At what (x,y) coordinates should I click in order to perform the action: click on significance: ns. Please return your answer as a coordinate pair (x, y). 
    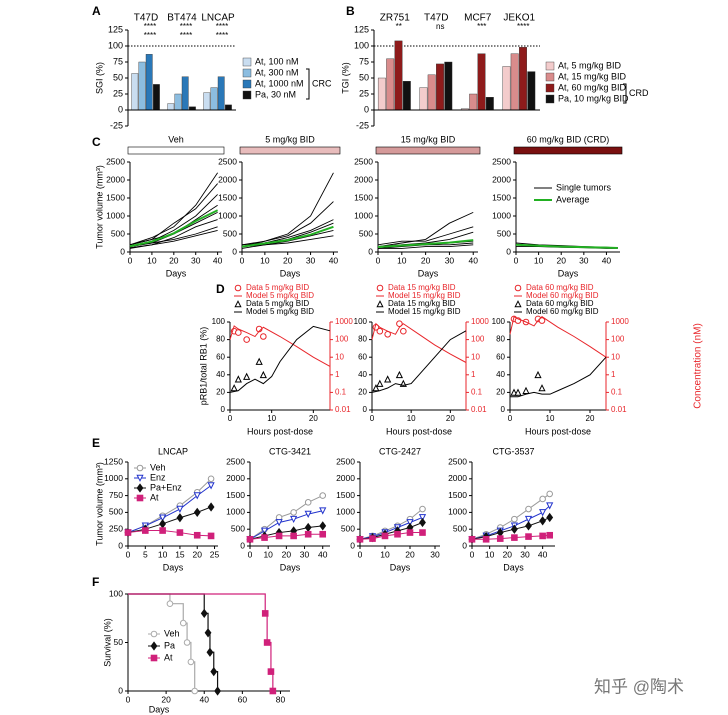
    Looking at the image, I should click on (440, 26).